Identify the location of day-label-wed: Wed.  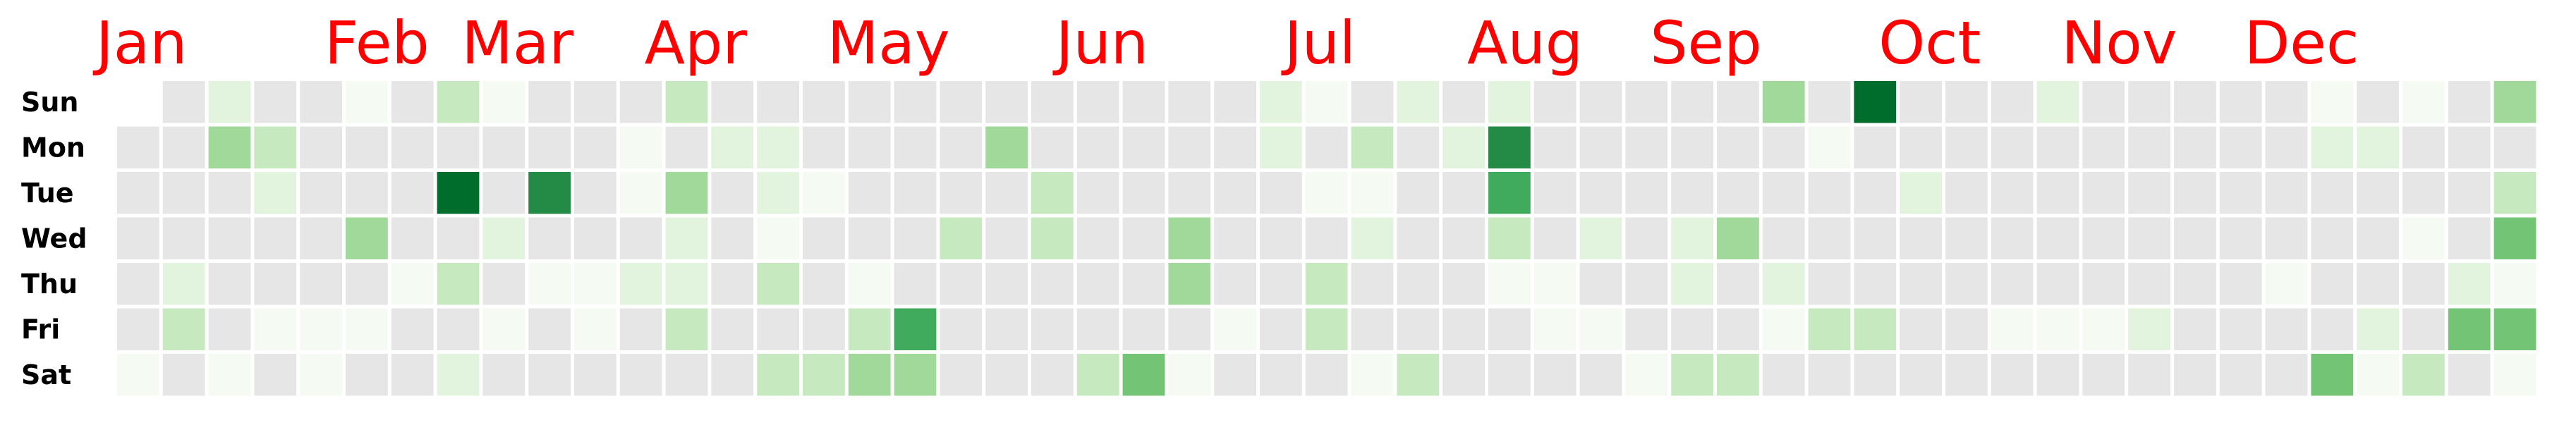
(54, 238).